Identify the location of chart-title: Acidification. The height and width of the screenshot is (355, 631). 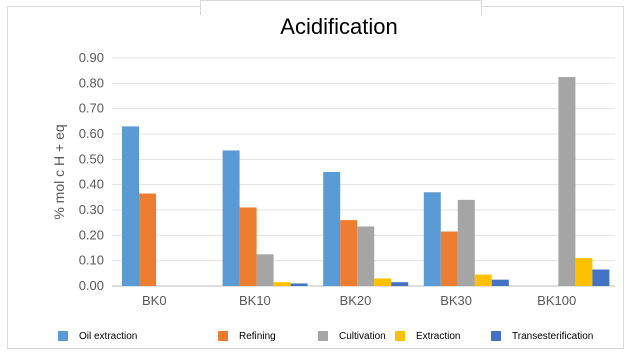
(338, 26).